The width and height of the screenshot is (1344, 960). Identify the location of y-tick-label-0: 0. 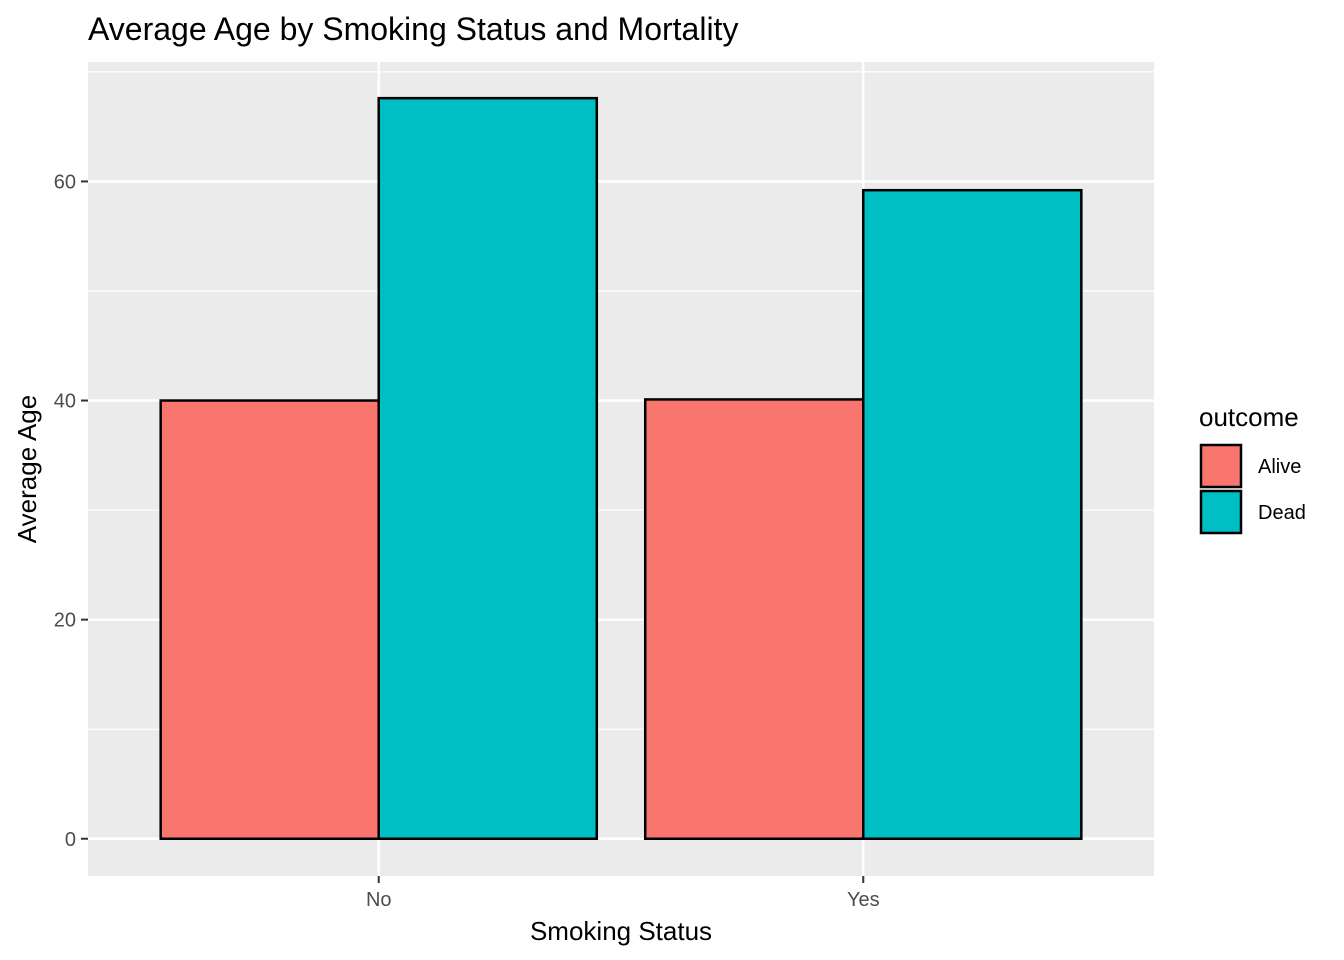
(70, 840).